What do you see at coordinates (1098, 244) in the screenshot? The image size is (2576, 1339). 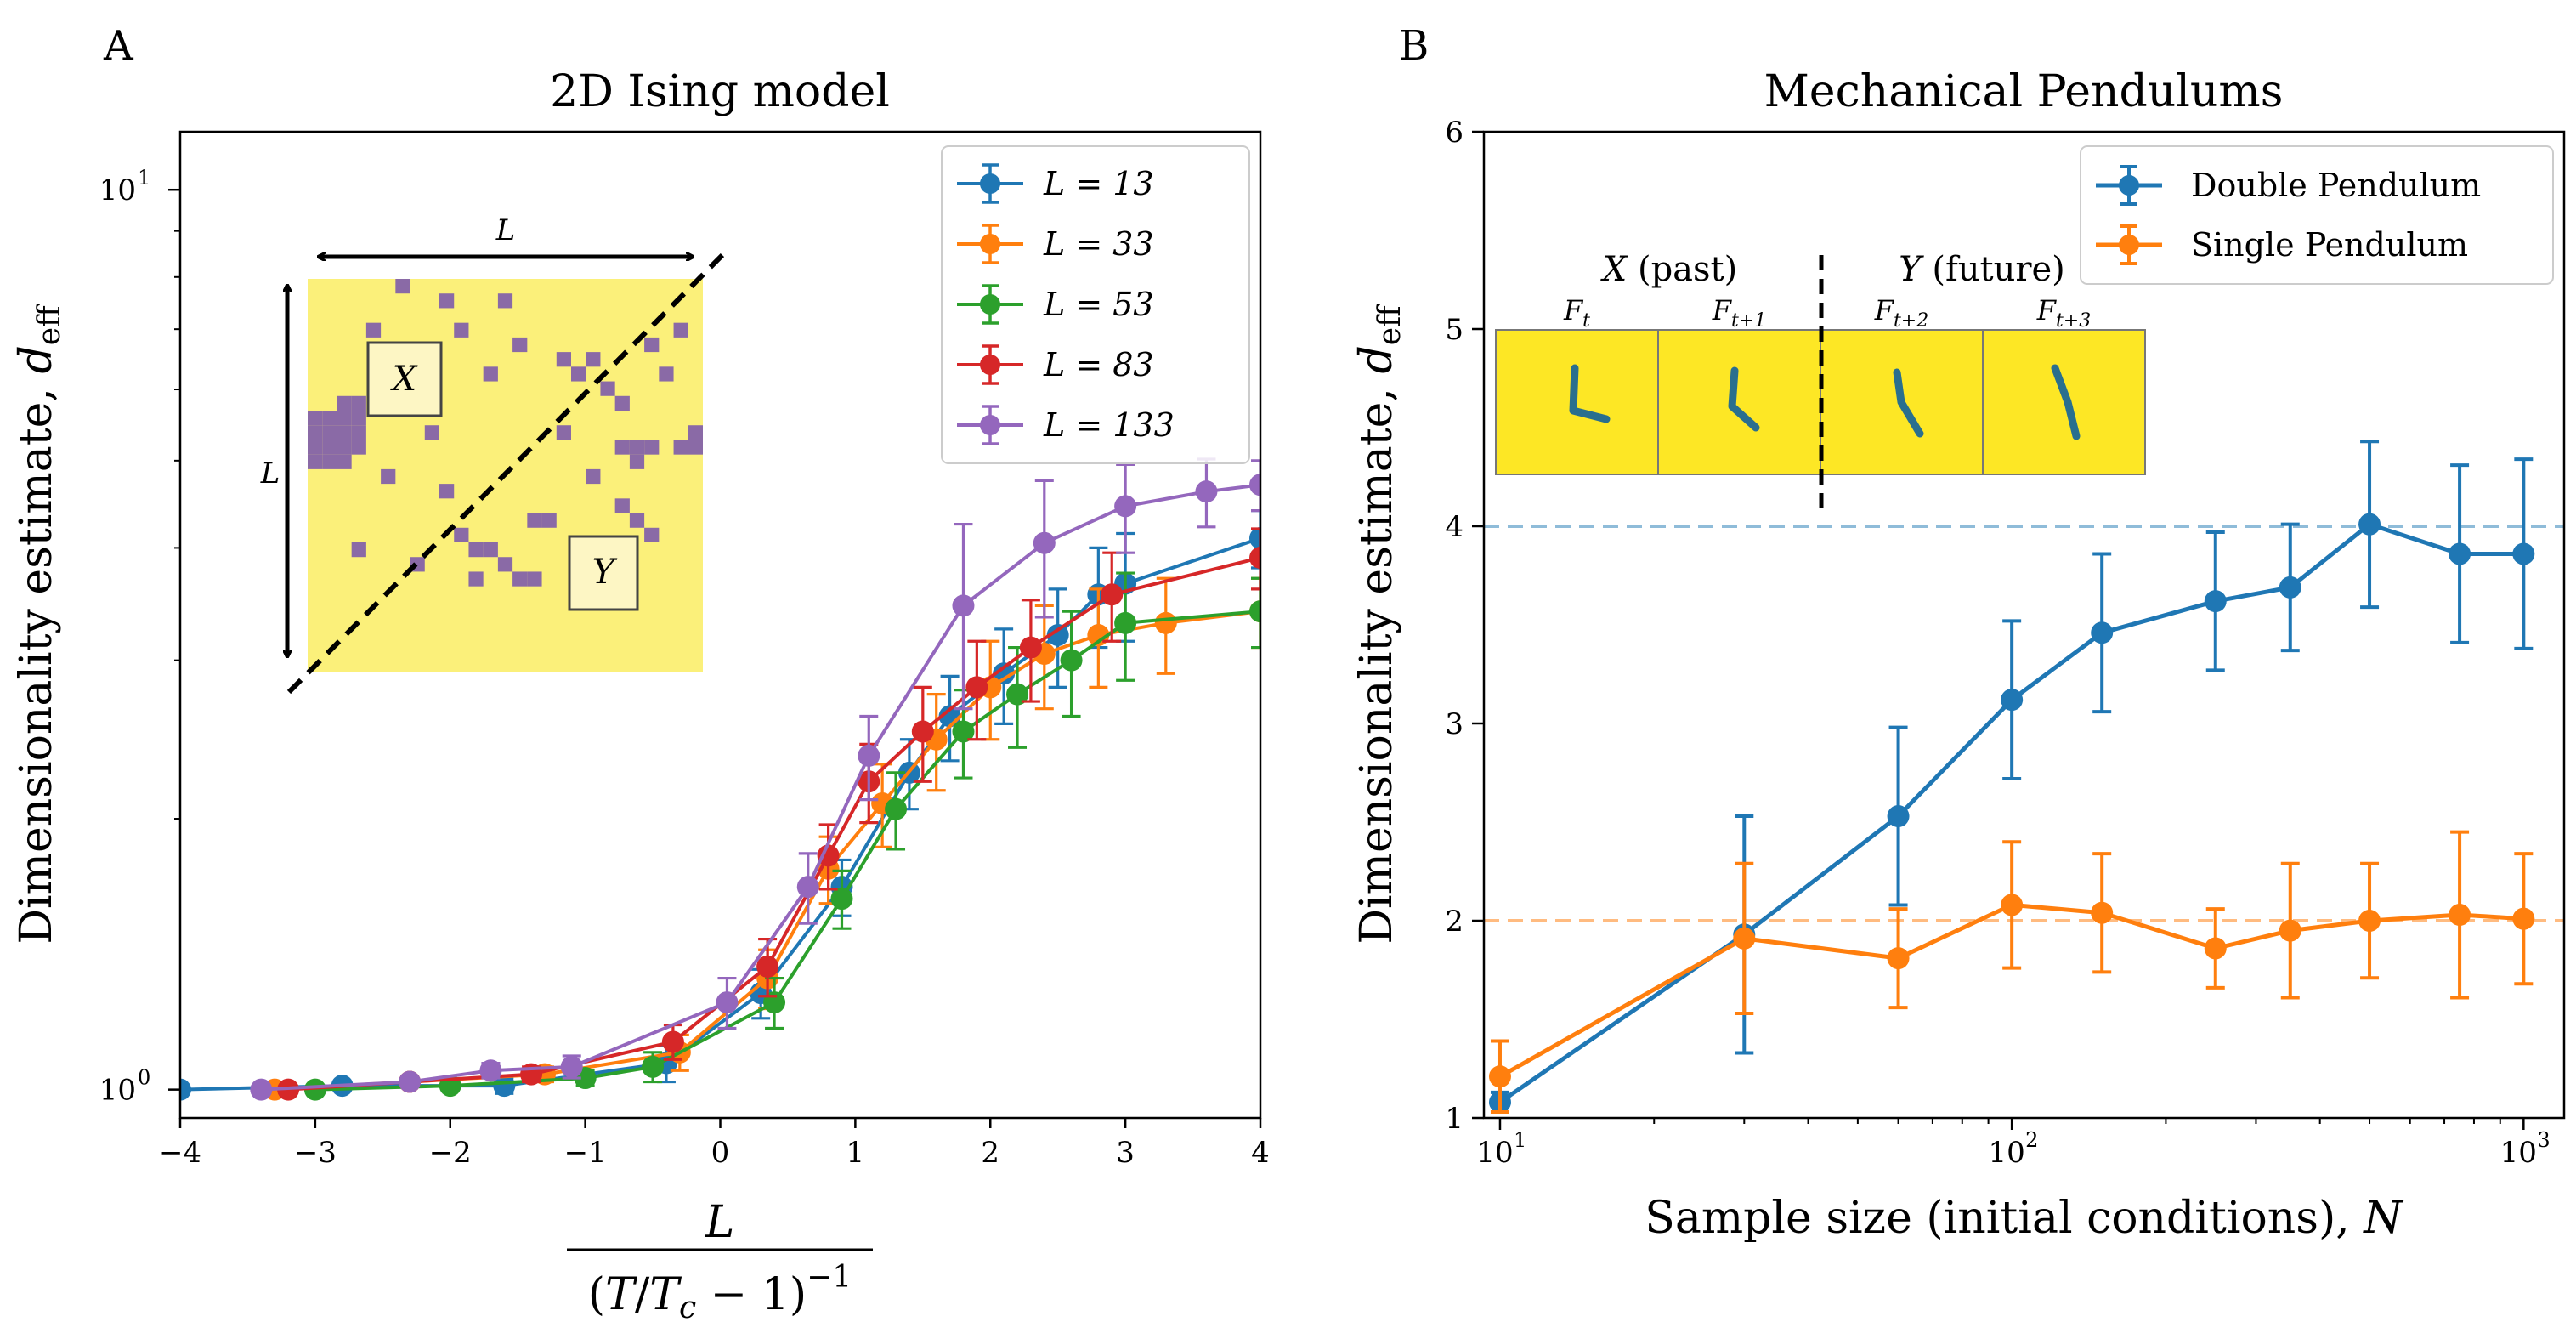 I see `legend-label: L = 33` at bounding box center [1098, 244].